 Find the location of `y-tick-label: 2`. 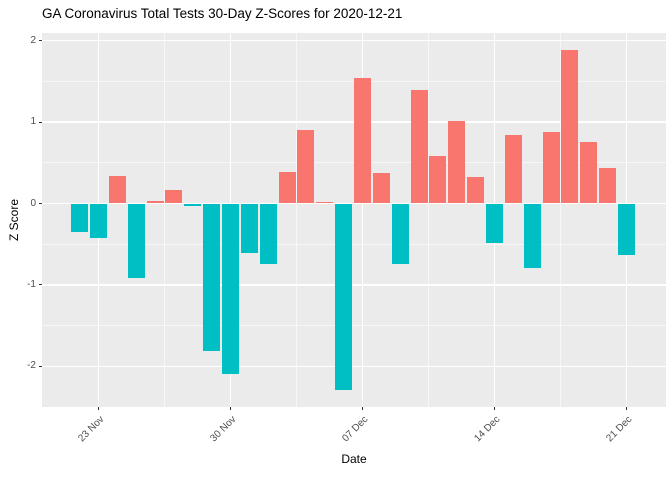

y-tick-label: 2 is located at coordinates (33, 40).